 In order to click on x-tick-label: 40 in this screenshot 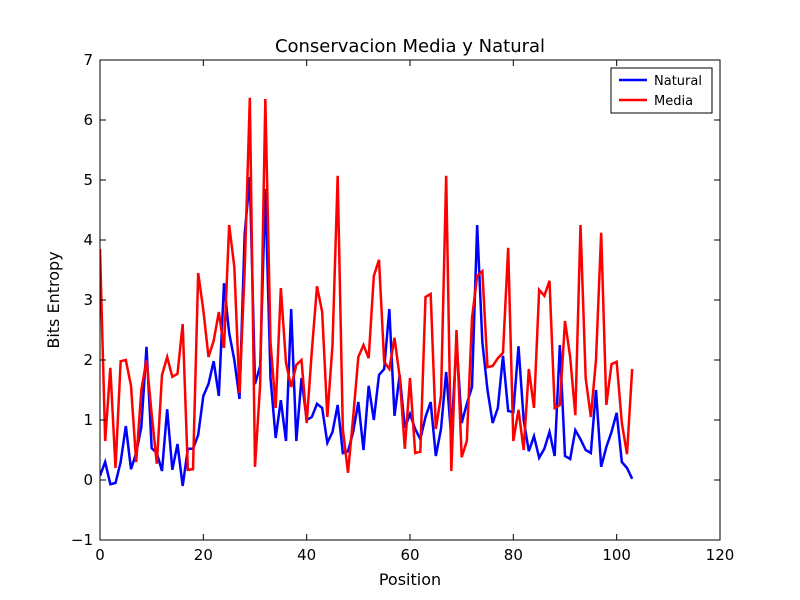, I will do `click(306, 555)`.